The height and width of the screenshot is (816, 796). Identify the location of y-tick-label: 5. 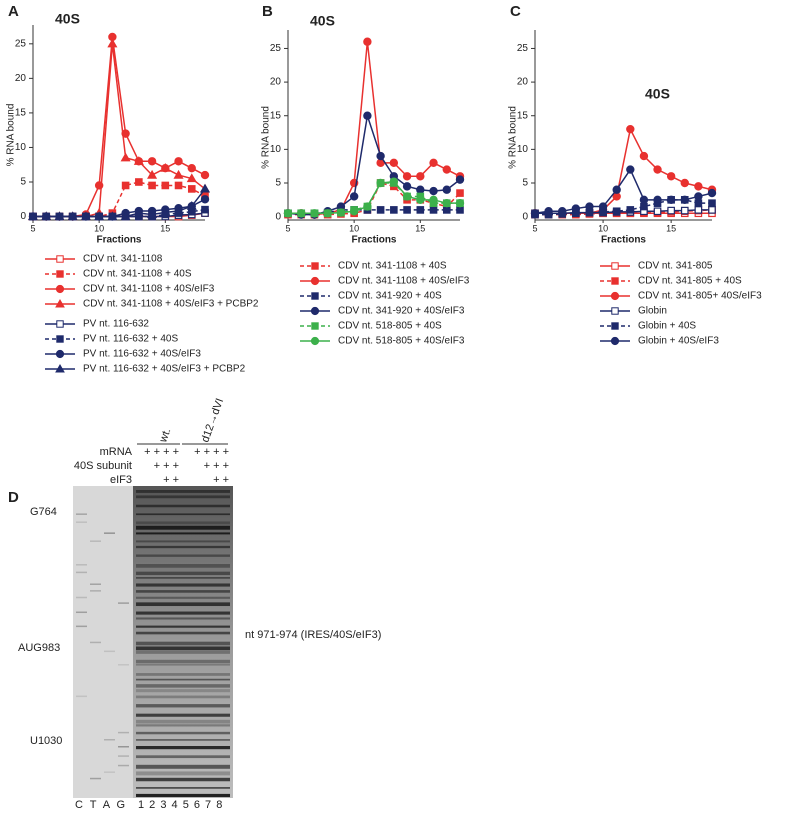
(525, 183).